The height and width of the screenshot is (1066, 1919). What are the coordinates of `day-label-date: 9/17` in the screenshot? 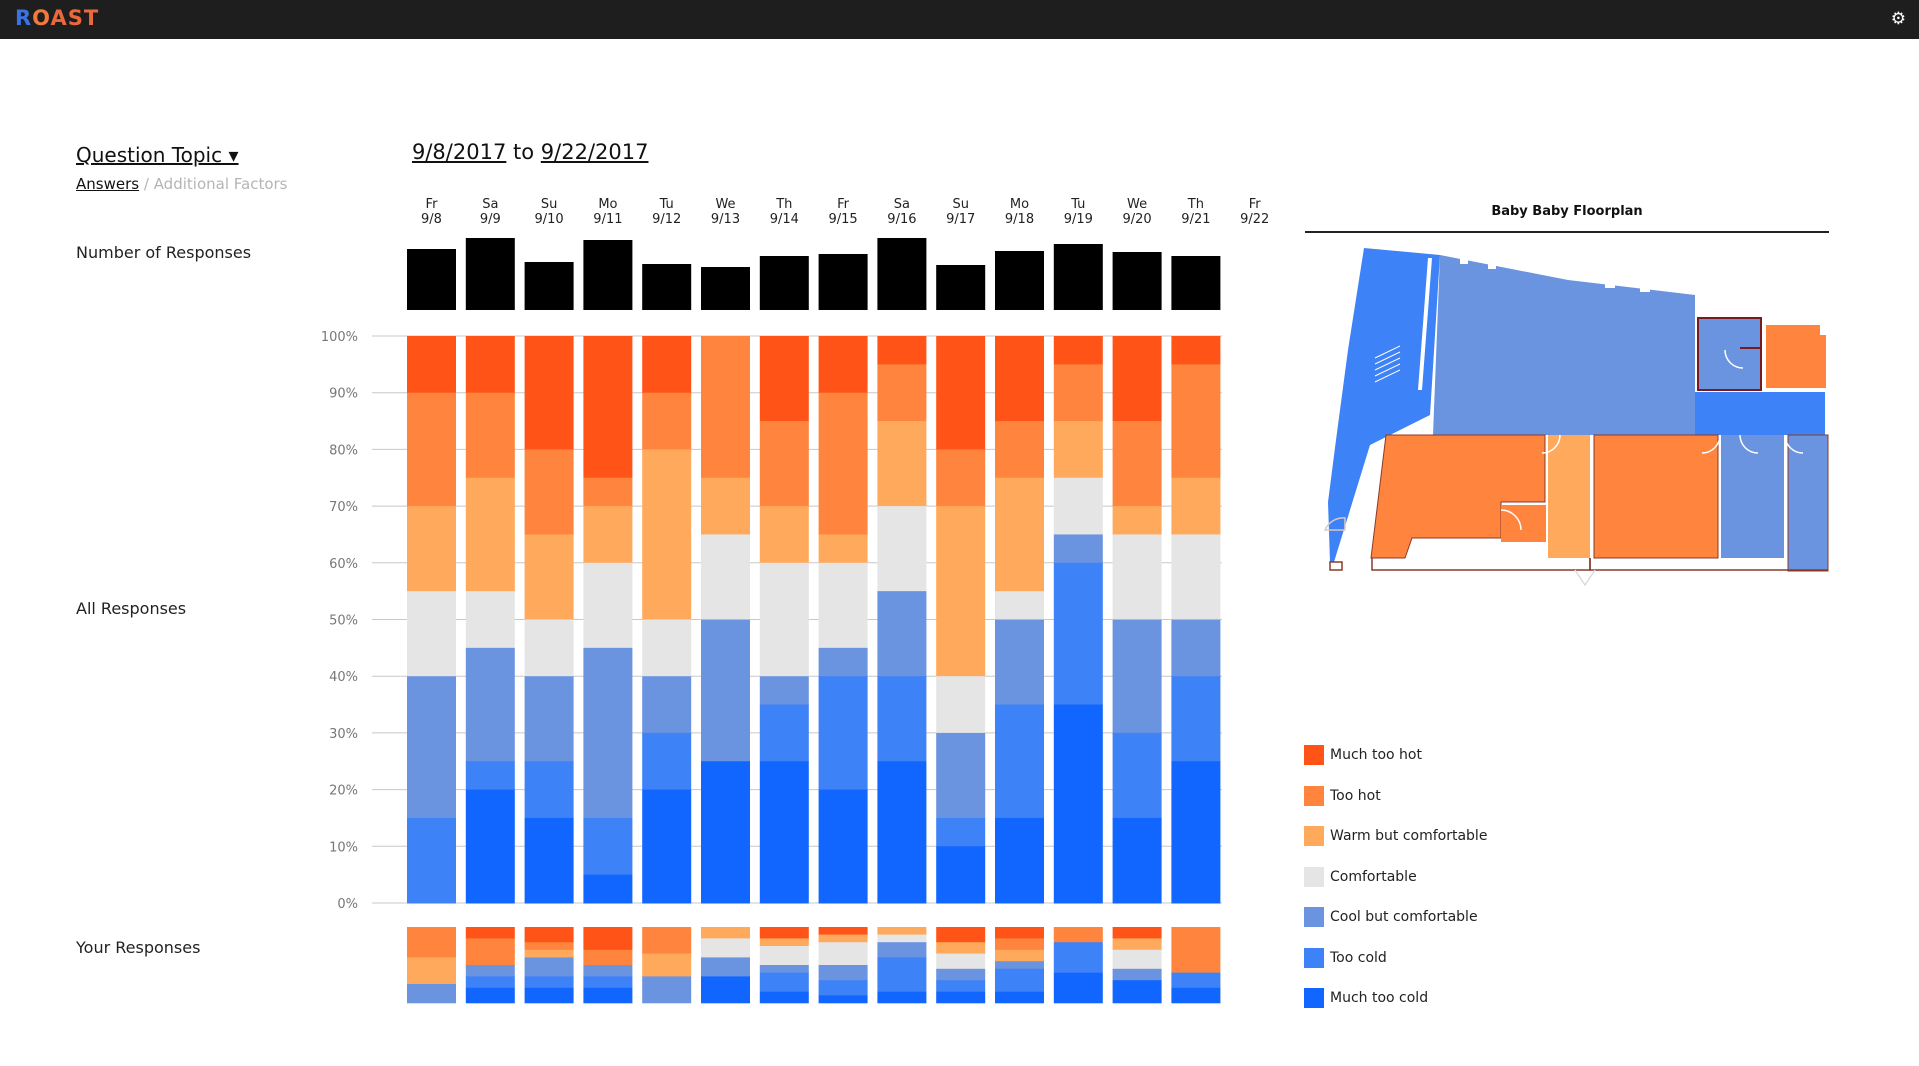 It's located at (960, 219).